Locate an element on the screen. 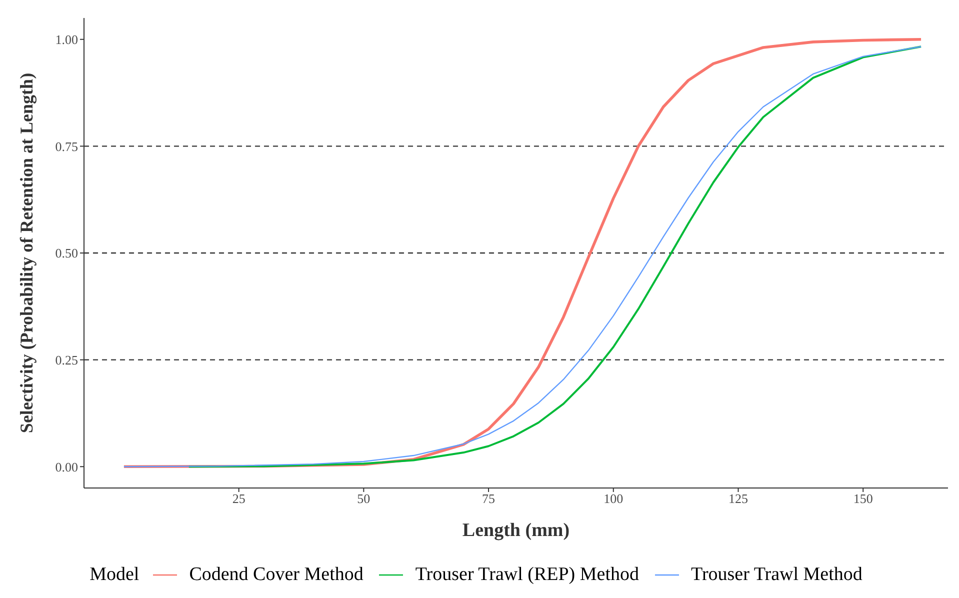 This screenshot has height=598, width=959. y-tick-label: 0.00 is located at coordinates (66, 466).